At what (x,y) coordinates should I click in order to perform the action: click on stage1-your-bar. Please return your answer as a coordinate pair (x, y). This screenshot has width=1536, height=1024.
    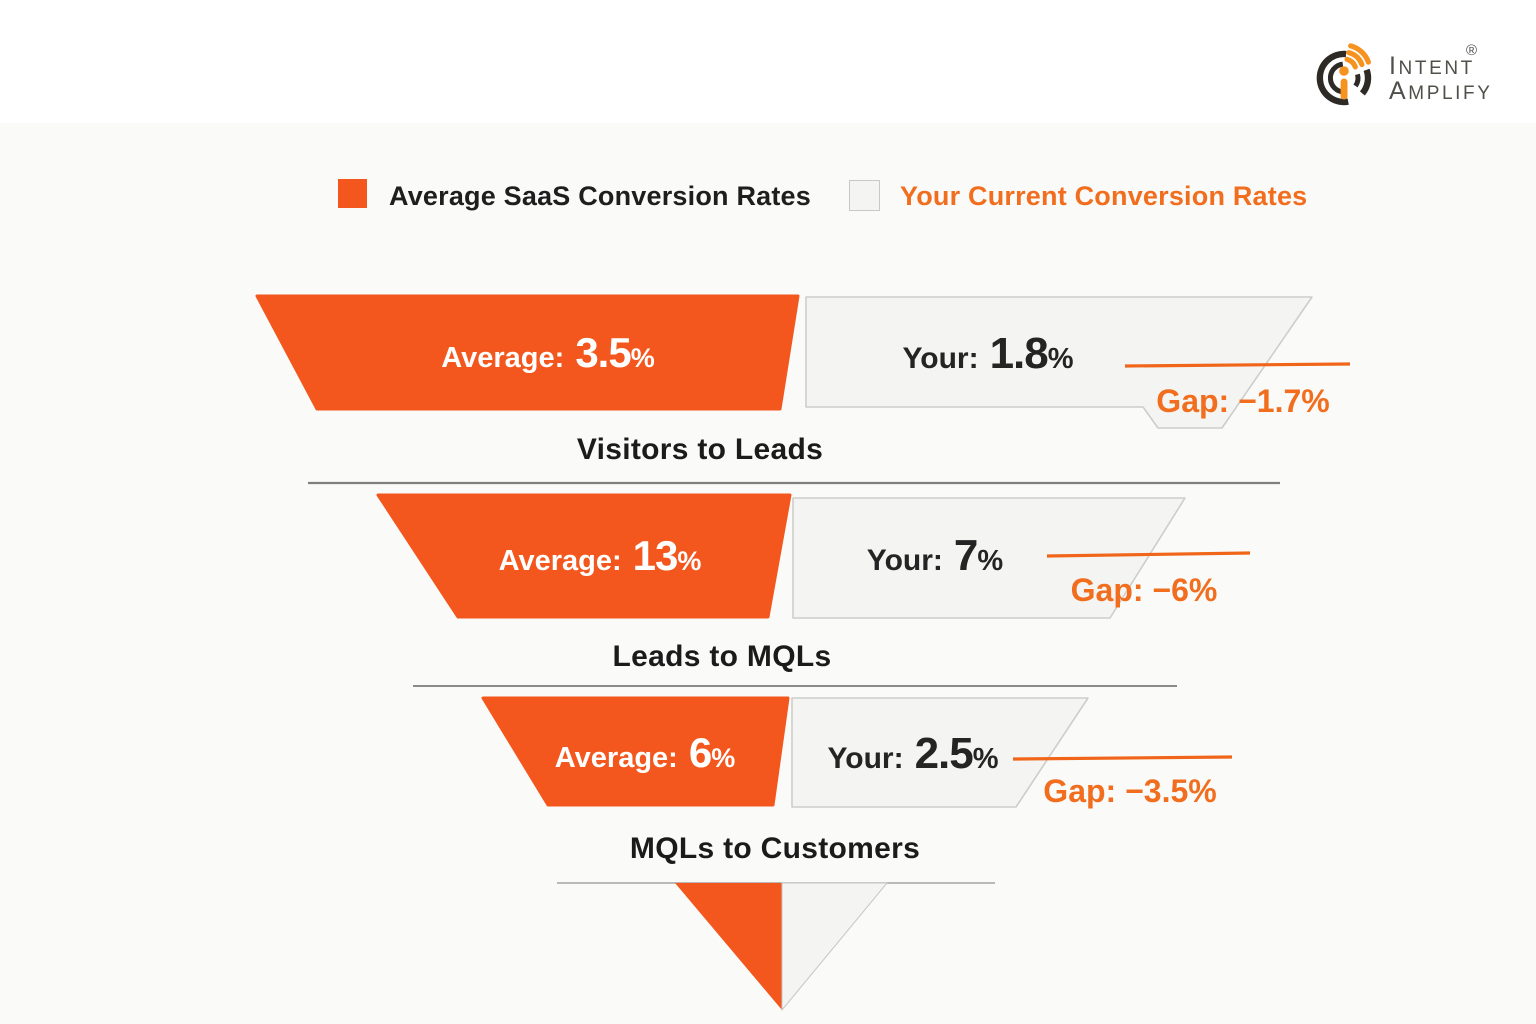
    Looking at the image, I should click on (1059, 362).